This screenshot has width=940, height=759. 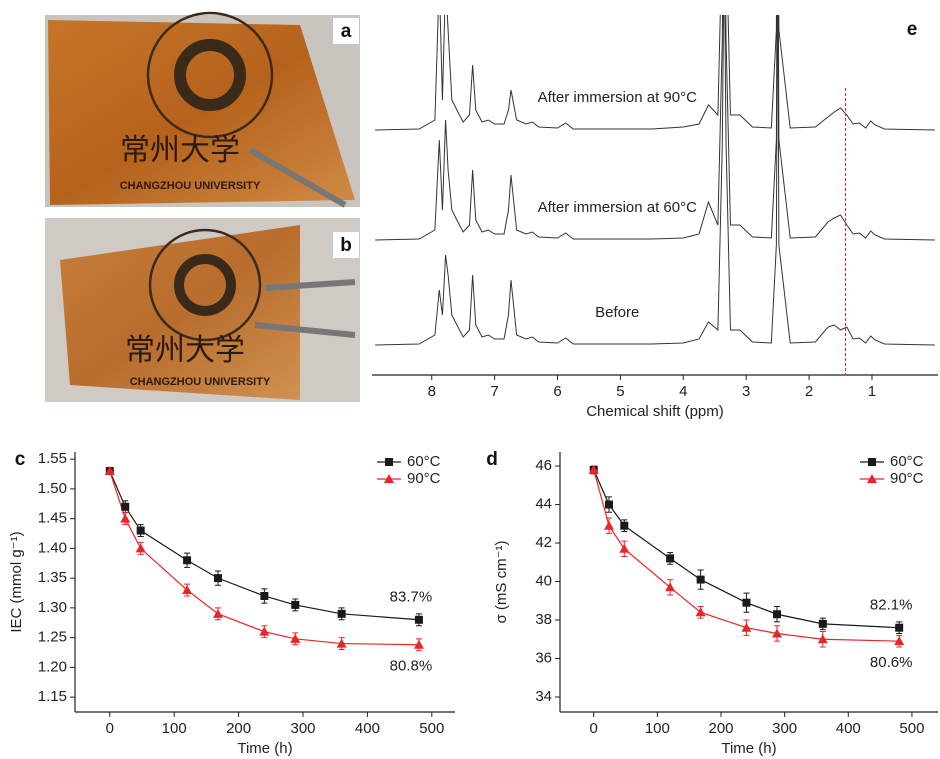 I want to click on series-label: After immersion at 90°C, so click(x=618, y=97).